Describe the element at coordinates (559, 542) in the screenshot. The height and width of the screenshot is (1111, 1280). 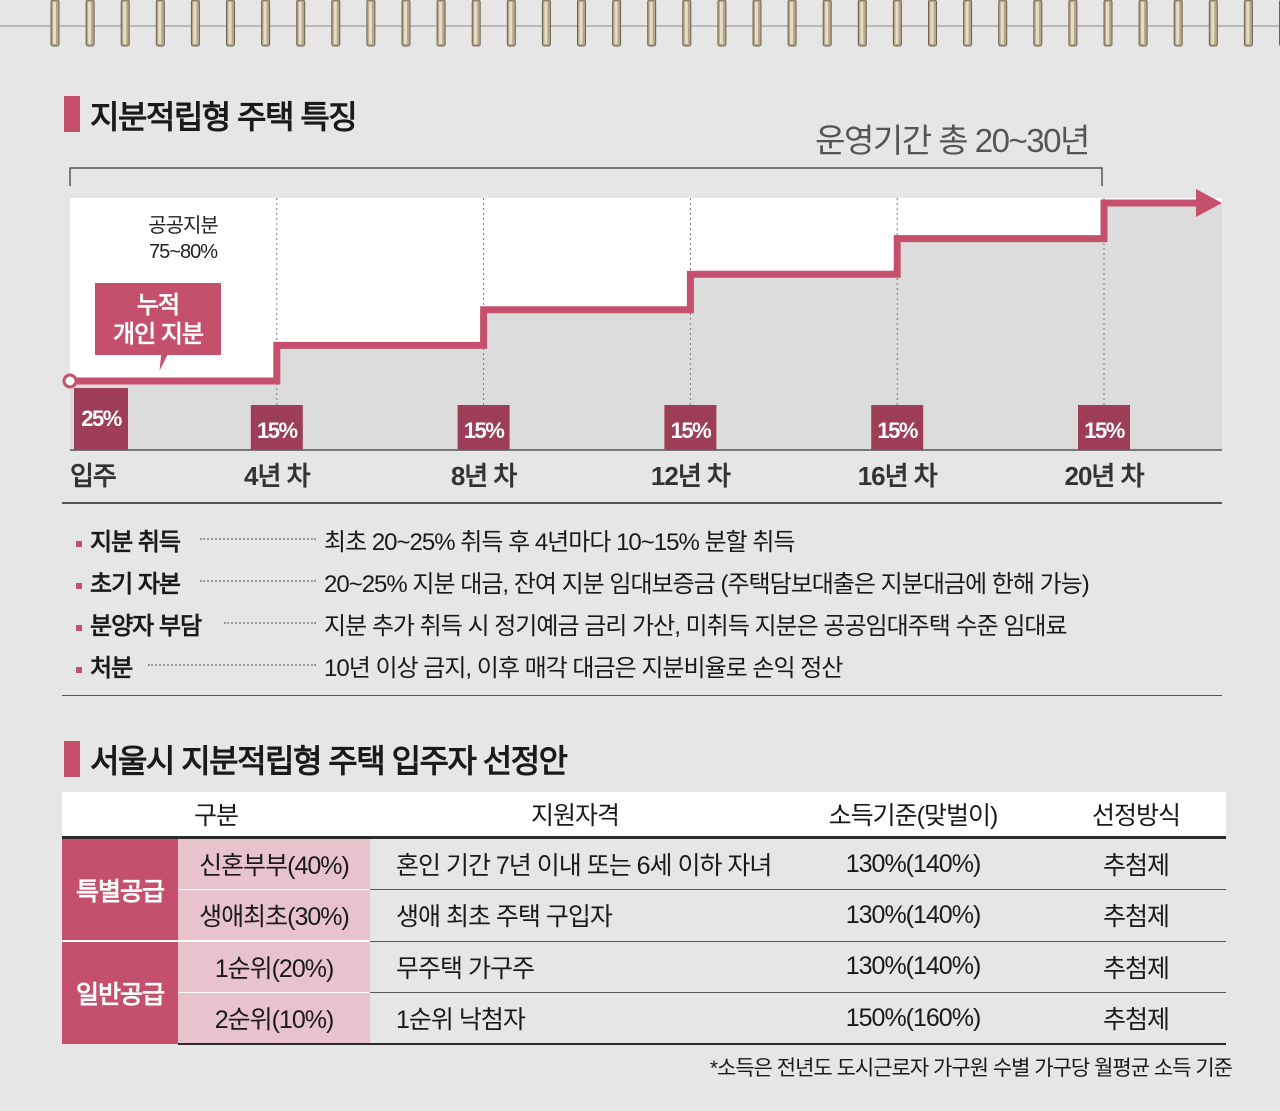
I see `feature-description: 최초 20~25% 취득 후 4년마다 10~15% 분할 취득` at that location.